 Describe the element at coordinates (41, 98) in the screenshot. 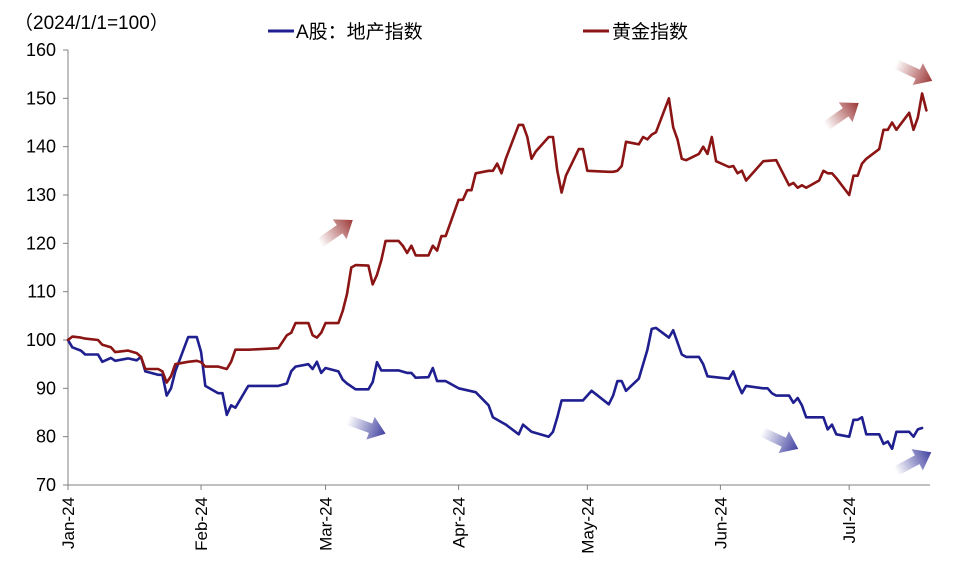

I see `y-tick-label: 150` at that location.